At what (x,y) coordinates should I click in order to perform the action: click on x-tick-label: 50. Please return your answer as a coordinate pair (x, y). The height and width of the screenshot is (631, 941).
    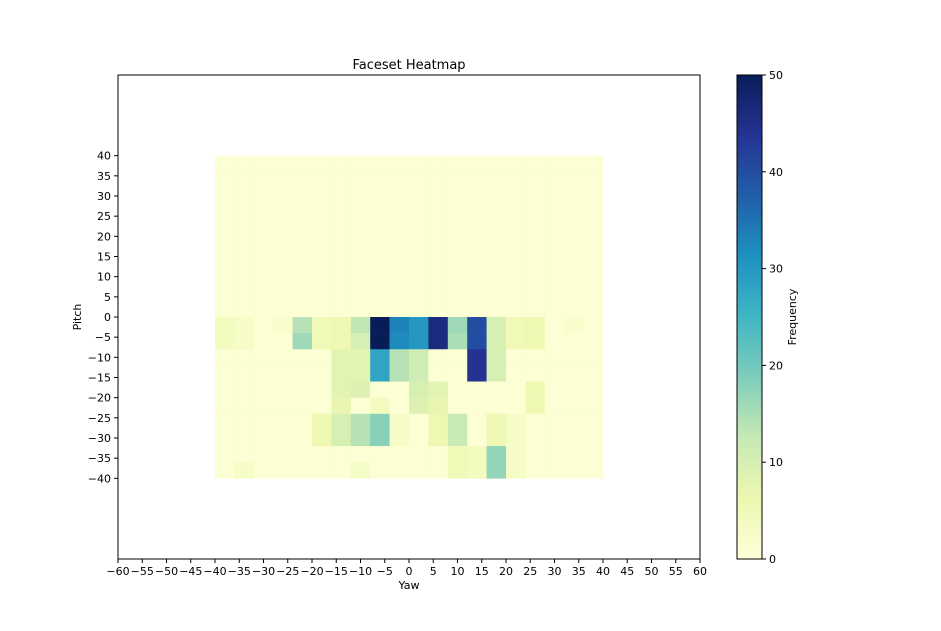
    Looking at the image, I should click on (652, 571).